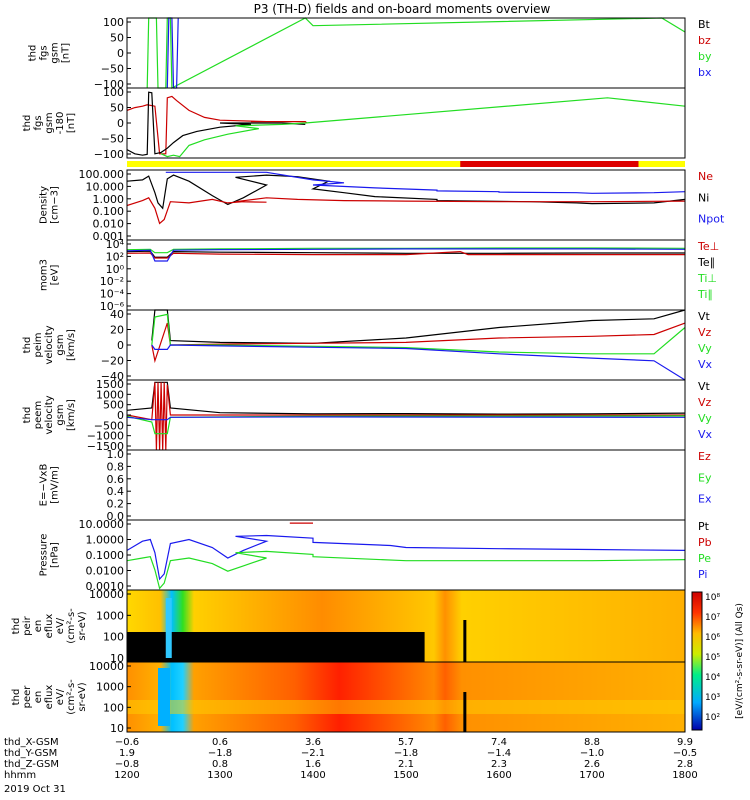  I want to click on ylabel-line: eflux, so click(49, 697).